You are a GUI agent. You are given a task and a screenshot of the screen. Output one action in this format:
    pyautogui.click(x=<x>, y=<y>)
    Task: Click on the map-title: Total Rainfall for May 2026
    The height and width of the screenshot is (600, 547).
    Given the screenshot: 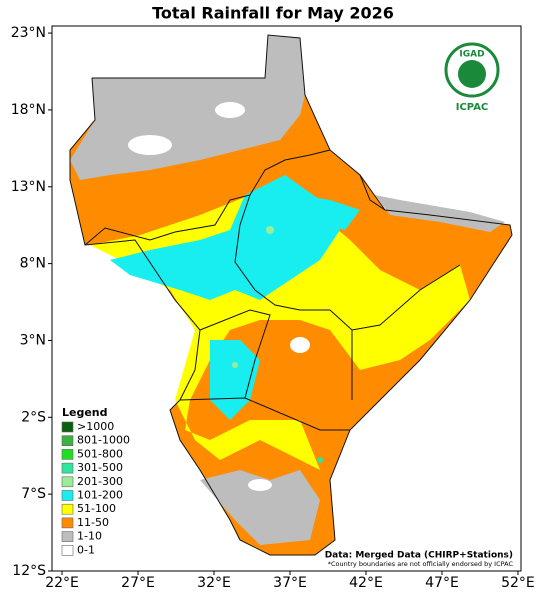 What is the action you would take?
    pyautogui.click(x=273, y=13)
    